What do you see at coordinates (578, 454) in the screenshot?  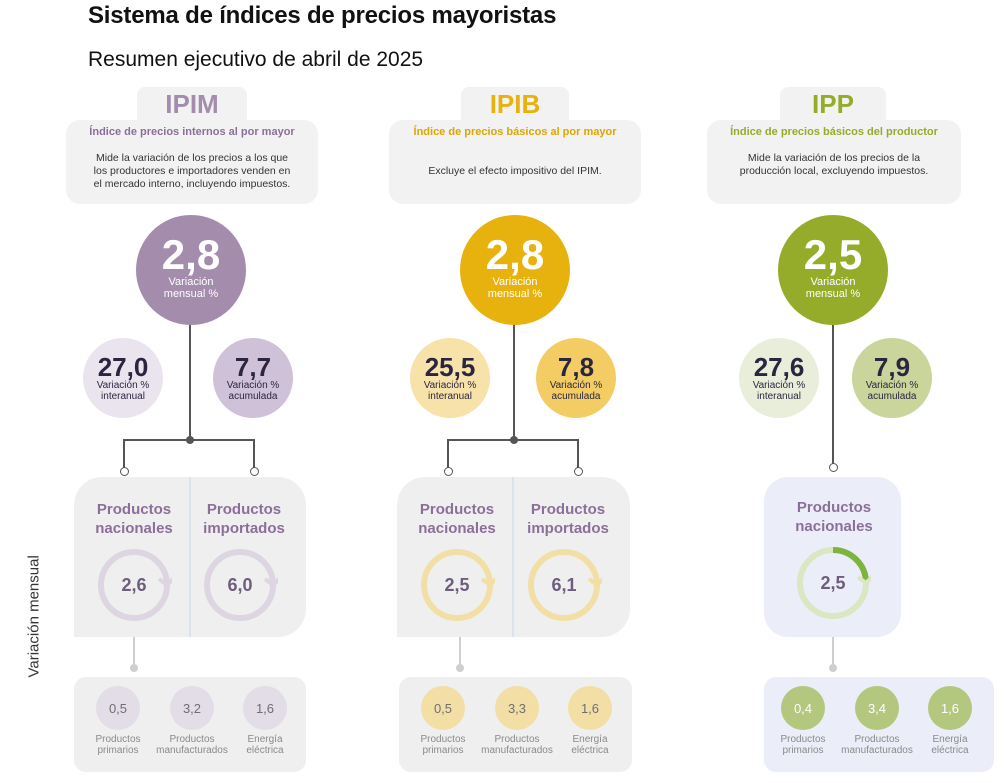 I see `ipib-branch-right` at bounding box center [578, 454].